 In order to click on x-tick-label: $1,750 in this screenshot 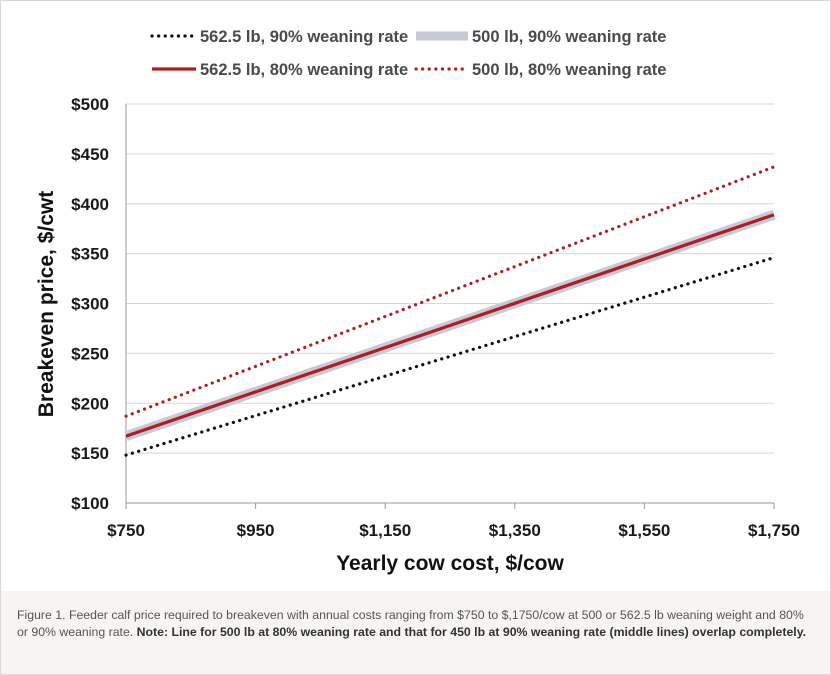, I will do `click(774, 530)`.